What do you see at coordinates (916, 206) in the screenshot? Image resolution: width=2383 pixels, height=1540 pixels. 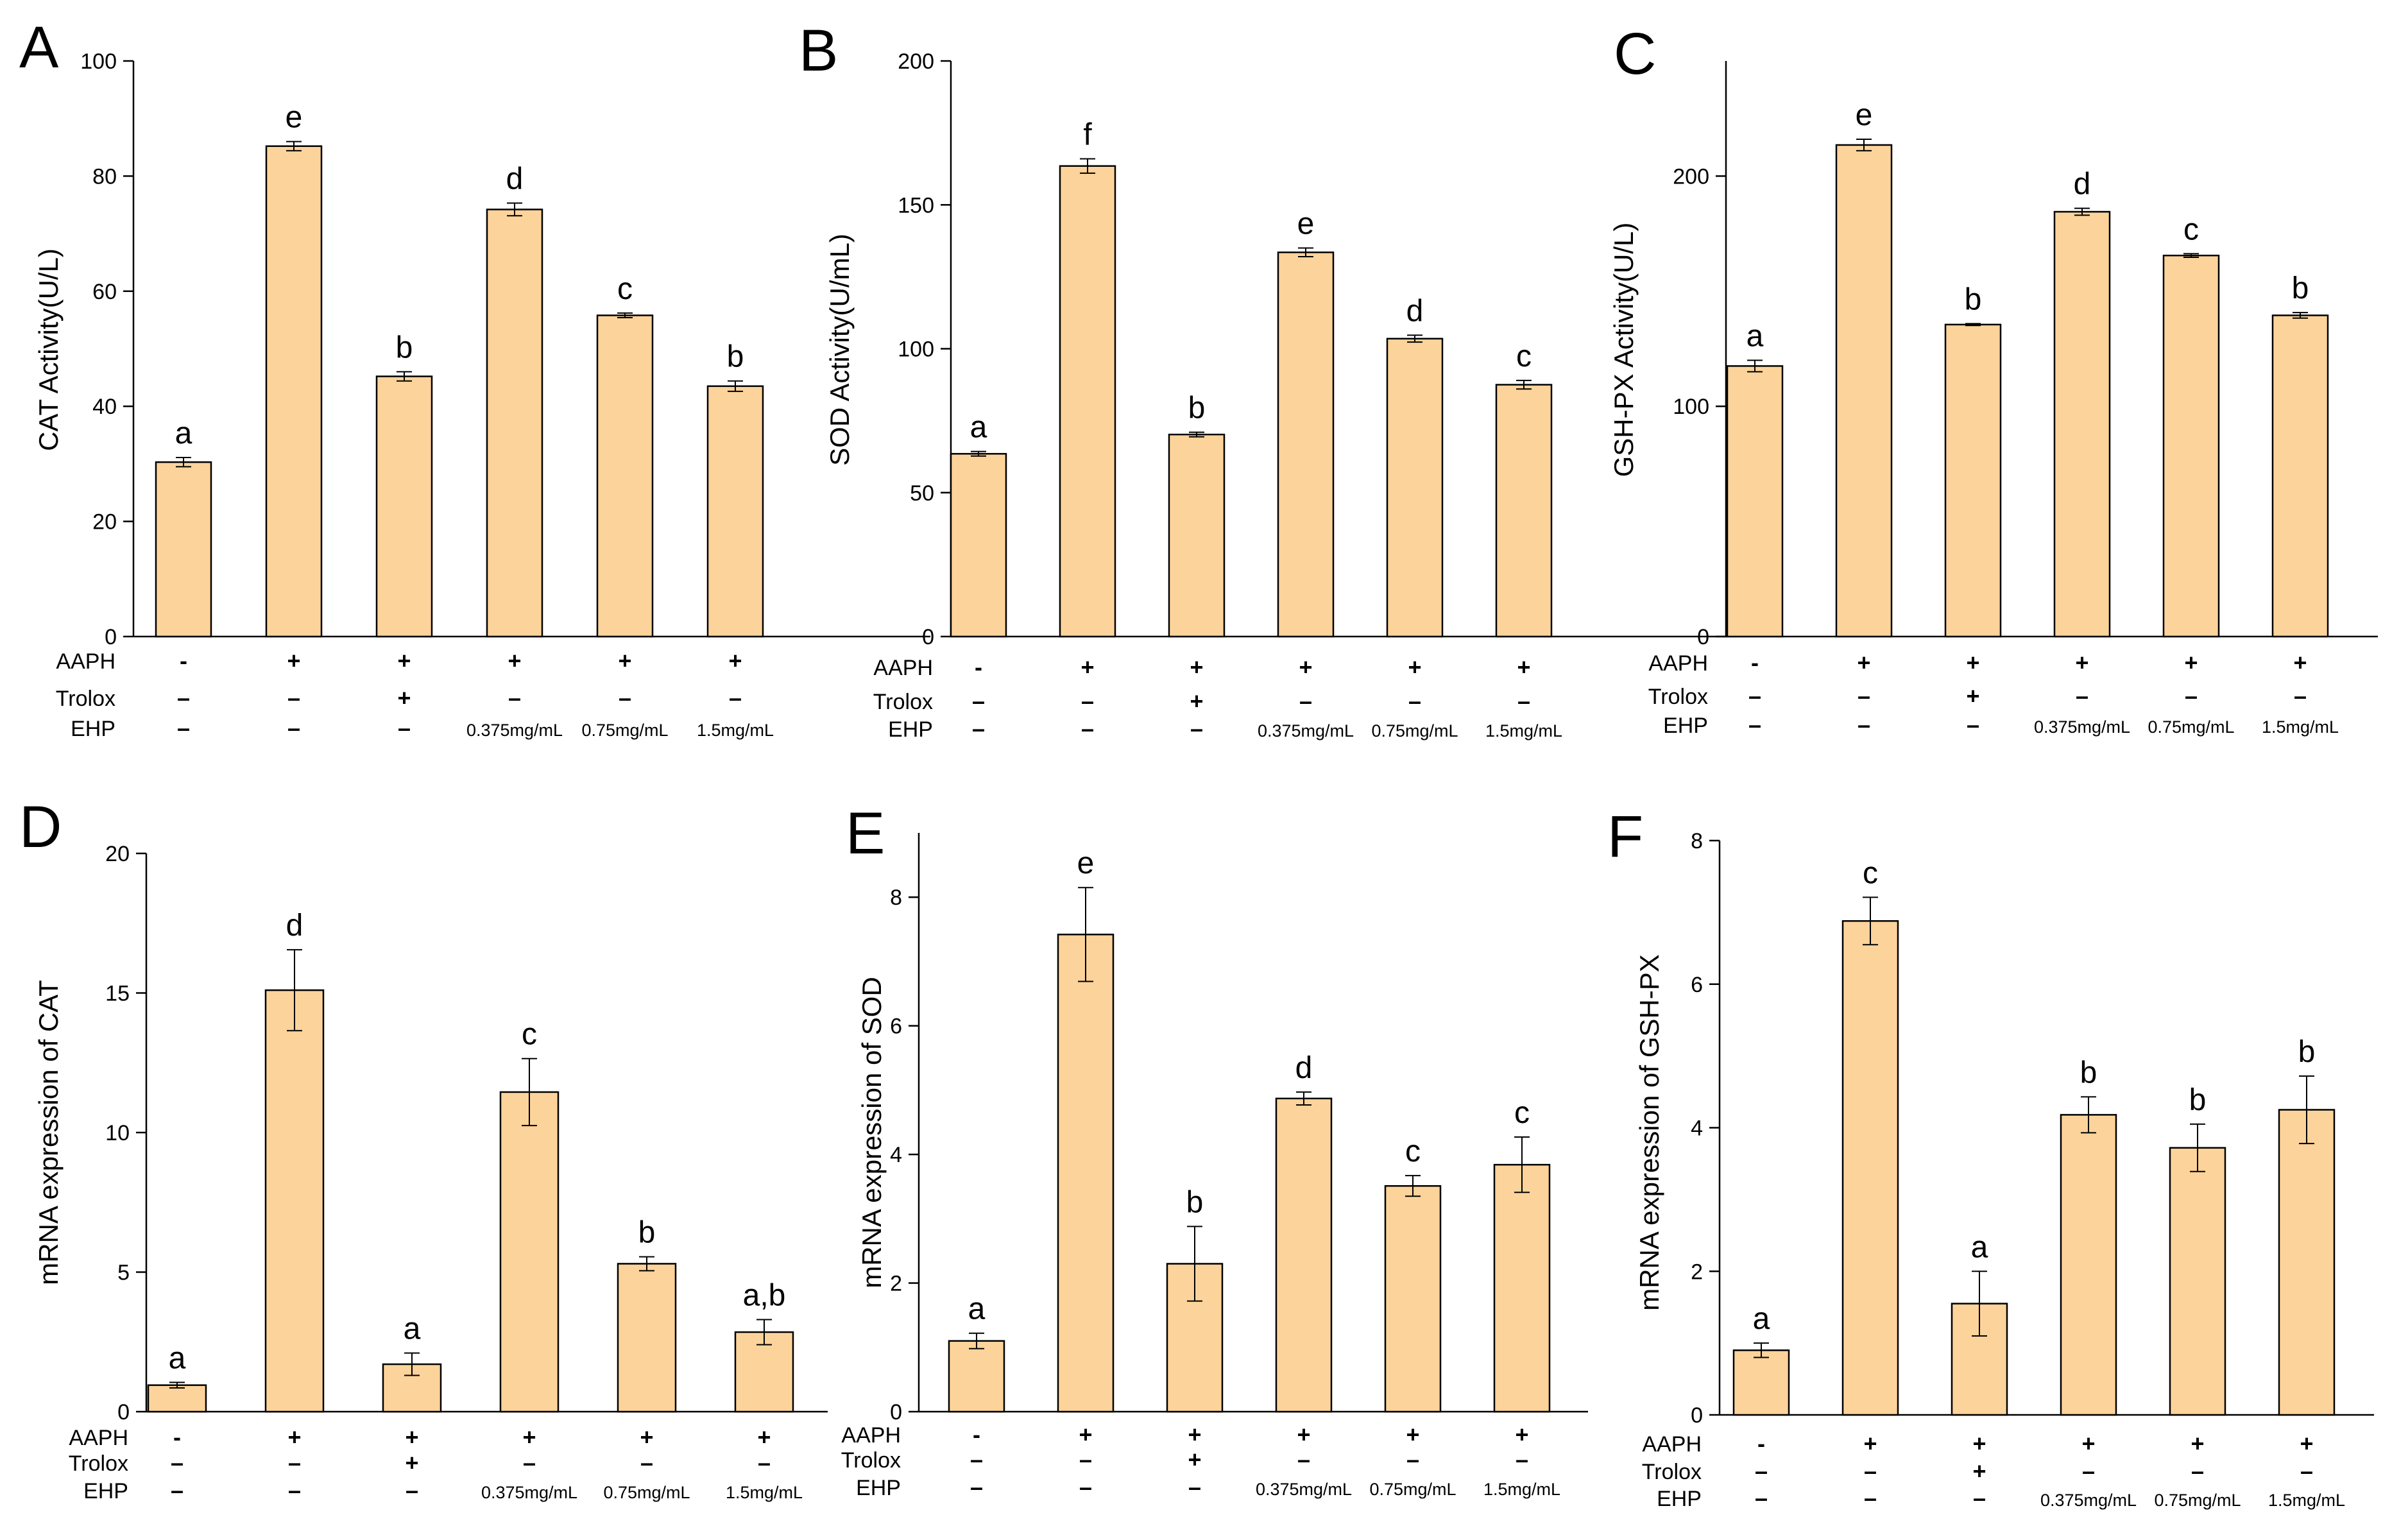 I see `y-tick-label: 150` at bounding box center [916, 206].